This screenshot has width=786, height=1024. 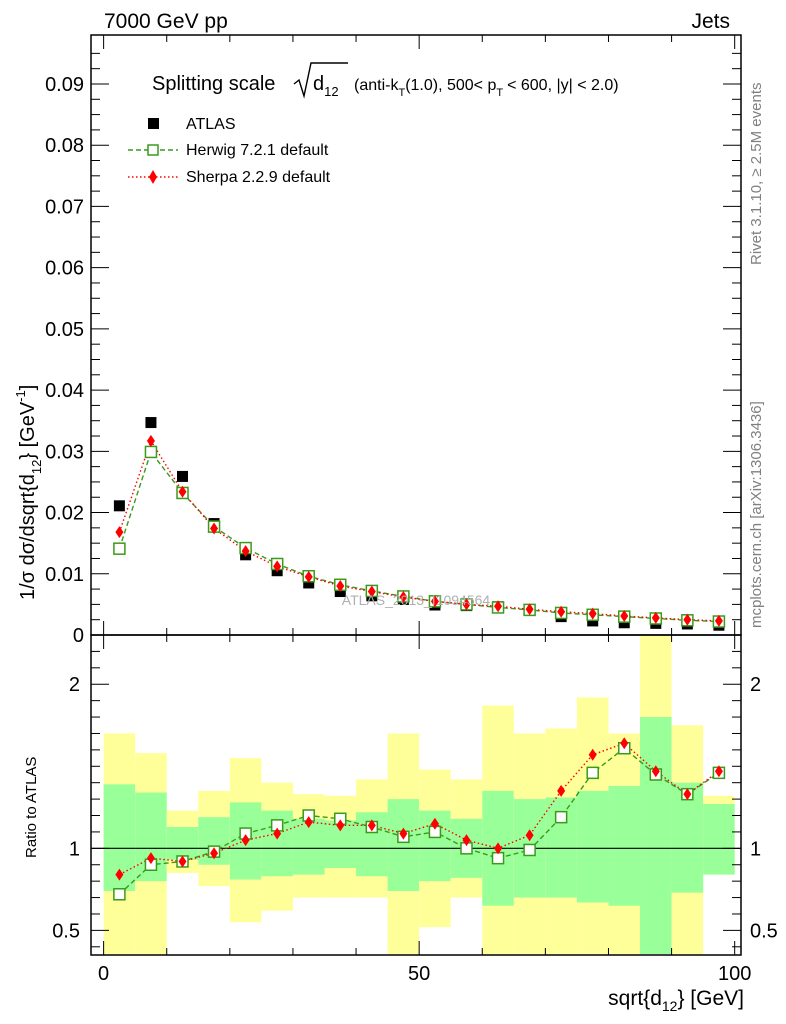 What do you see at coordinates (486, 88) in the screenshot?
I see `plot-title-conditions: (anti-kT(1.0), 500< pT < 600, |y| < 2.0)` at bounding box center [486, 88].